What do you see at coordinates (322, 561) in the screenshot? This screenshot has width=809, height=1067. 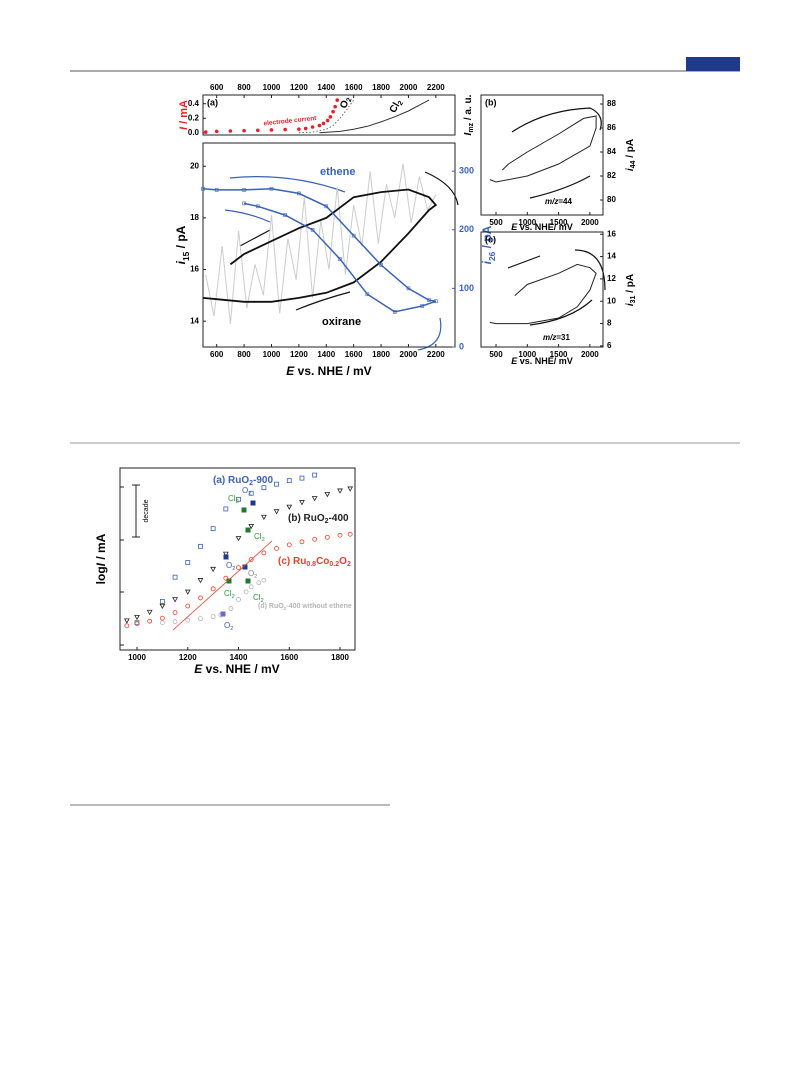 I see `text-part: Co` at bounding box center [322, 561].